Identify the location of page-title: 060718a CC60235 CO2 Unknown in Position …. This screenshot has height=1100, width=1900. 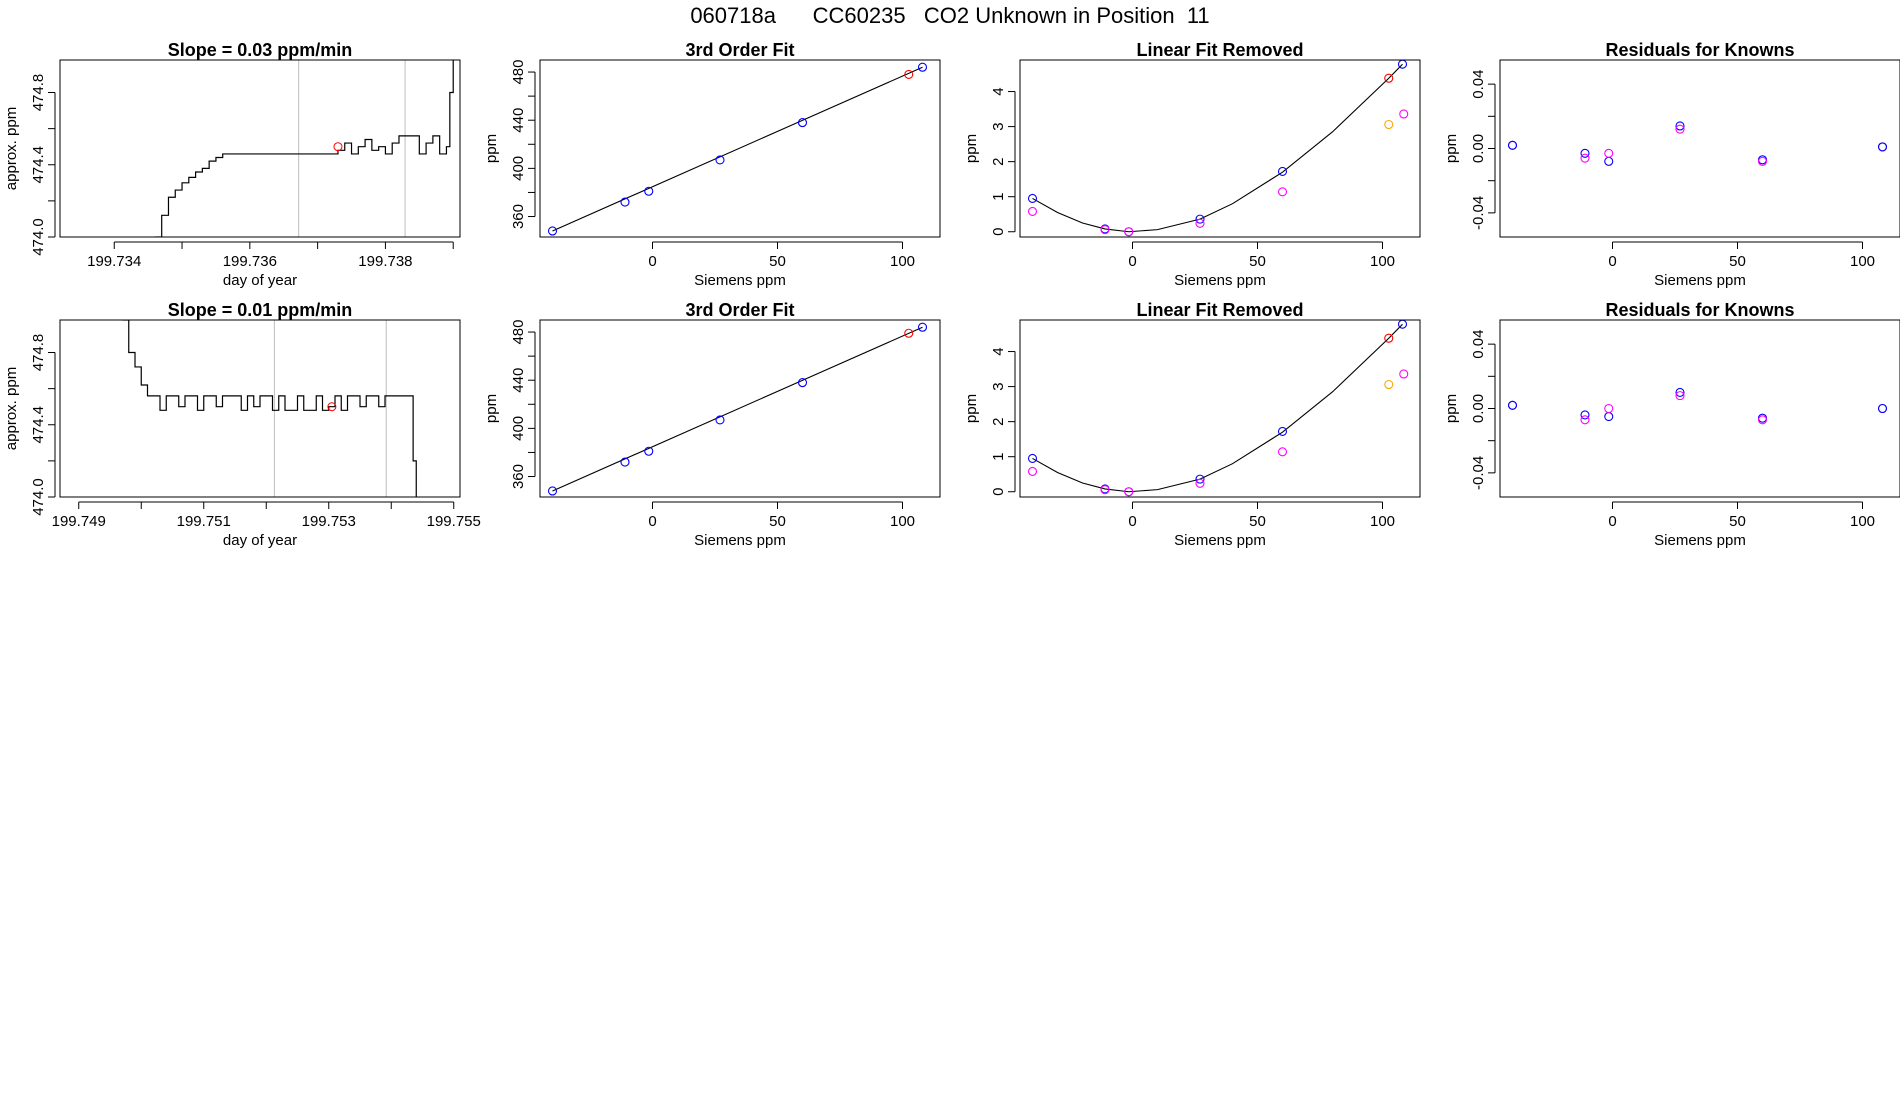
(950, 15).